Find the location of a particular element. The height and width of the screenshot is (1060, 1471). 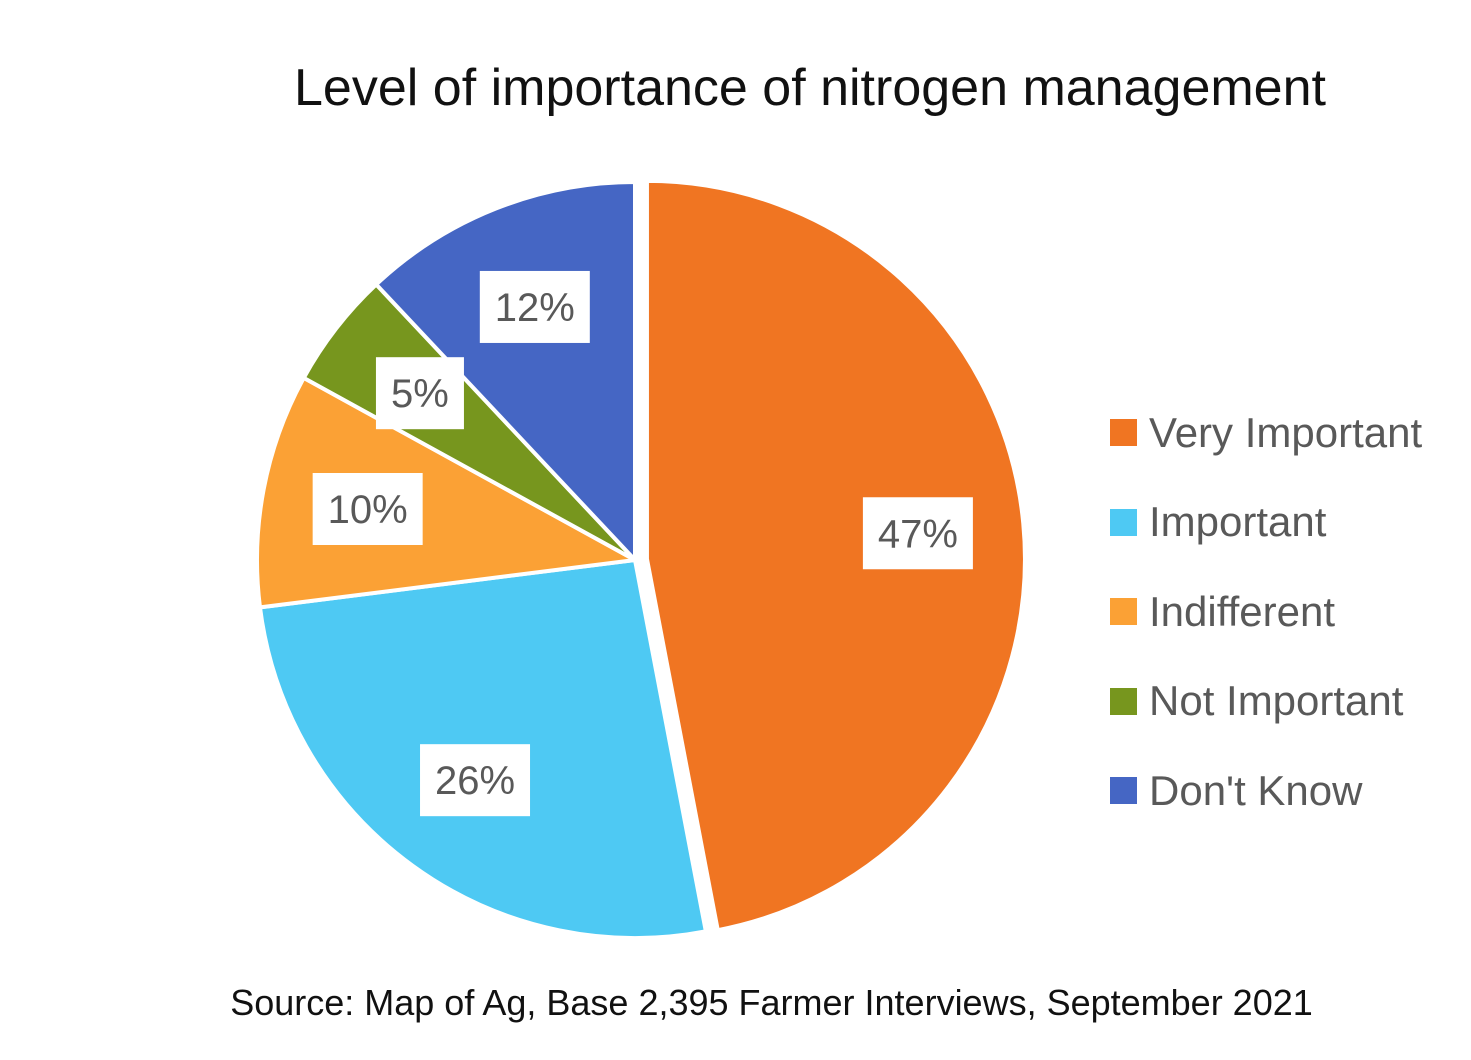

data-label-text: 26% is located at coordinates (475, 781).